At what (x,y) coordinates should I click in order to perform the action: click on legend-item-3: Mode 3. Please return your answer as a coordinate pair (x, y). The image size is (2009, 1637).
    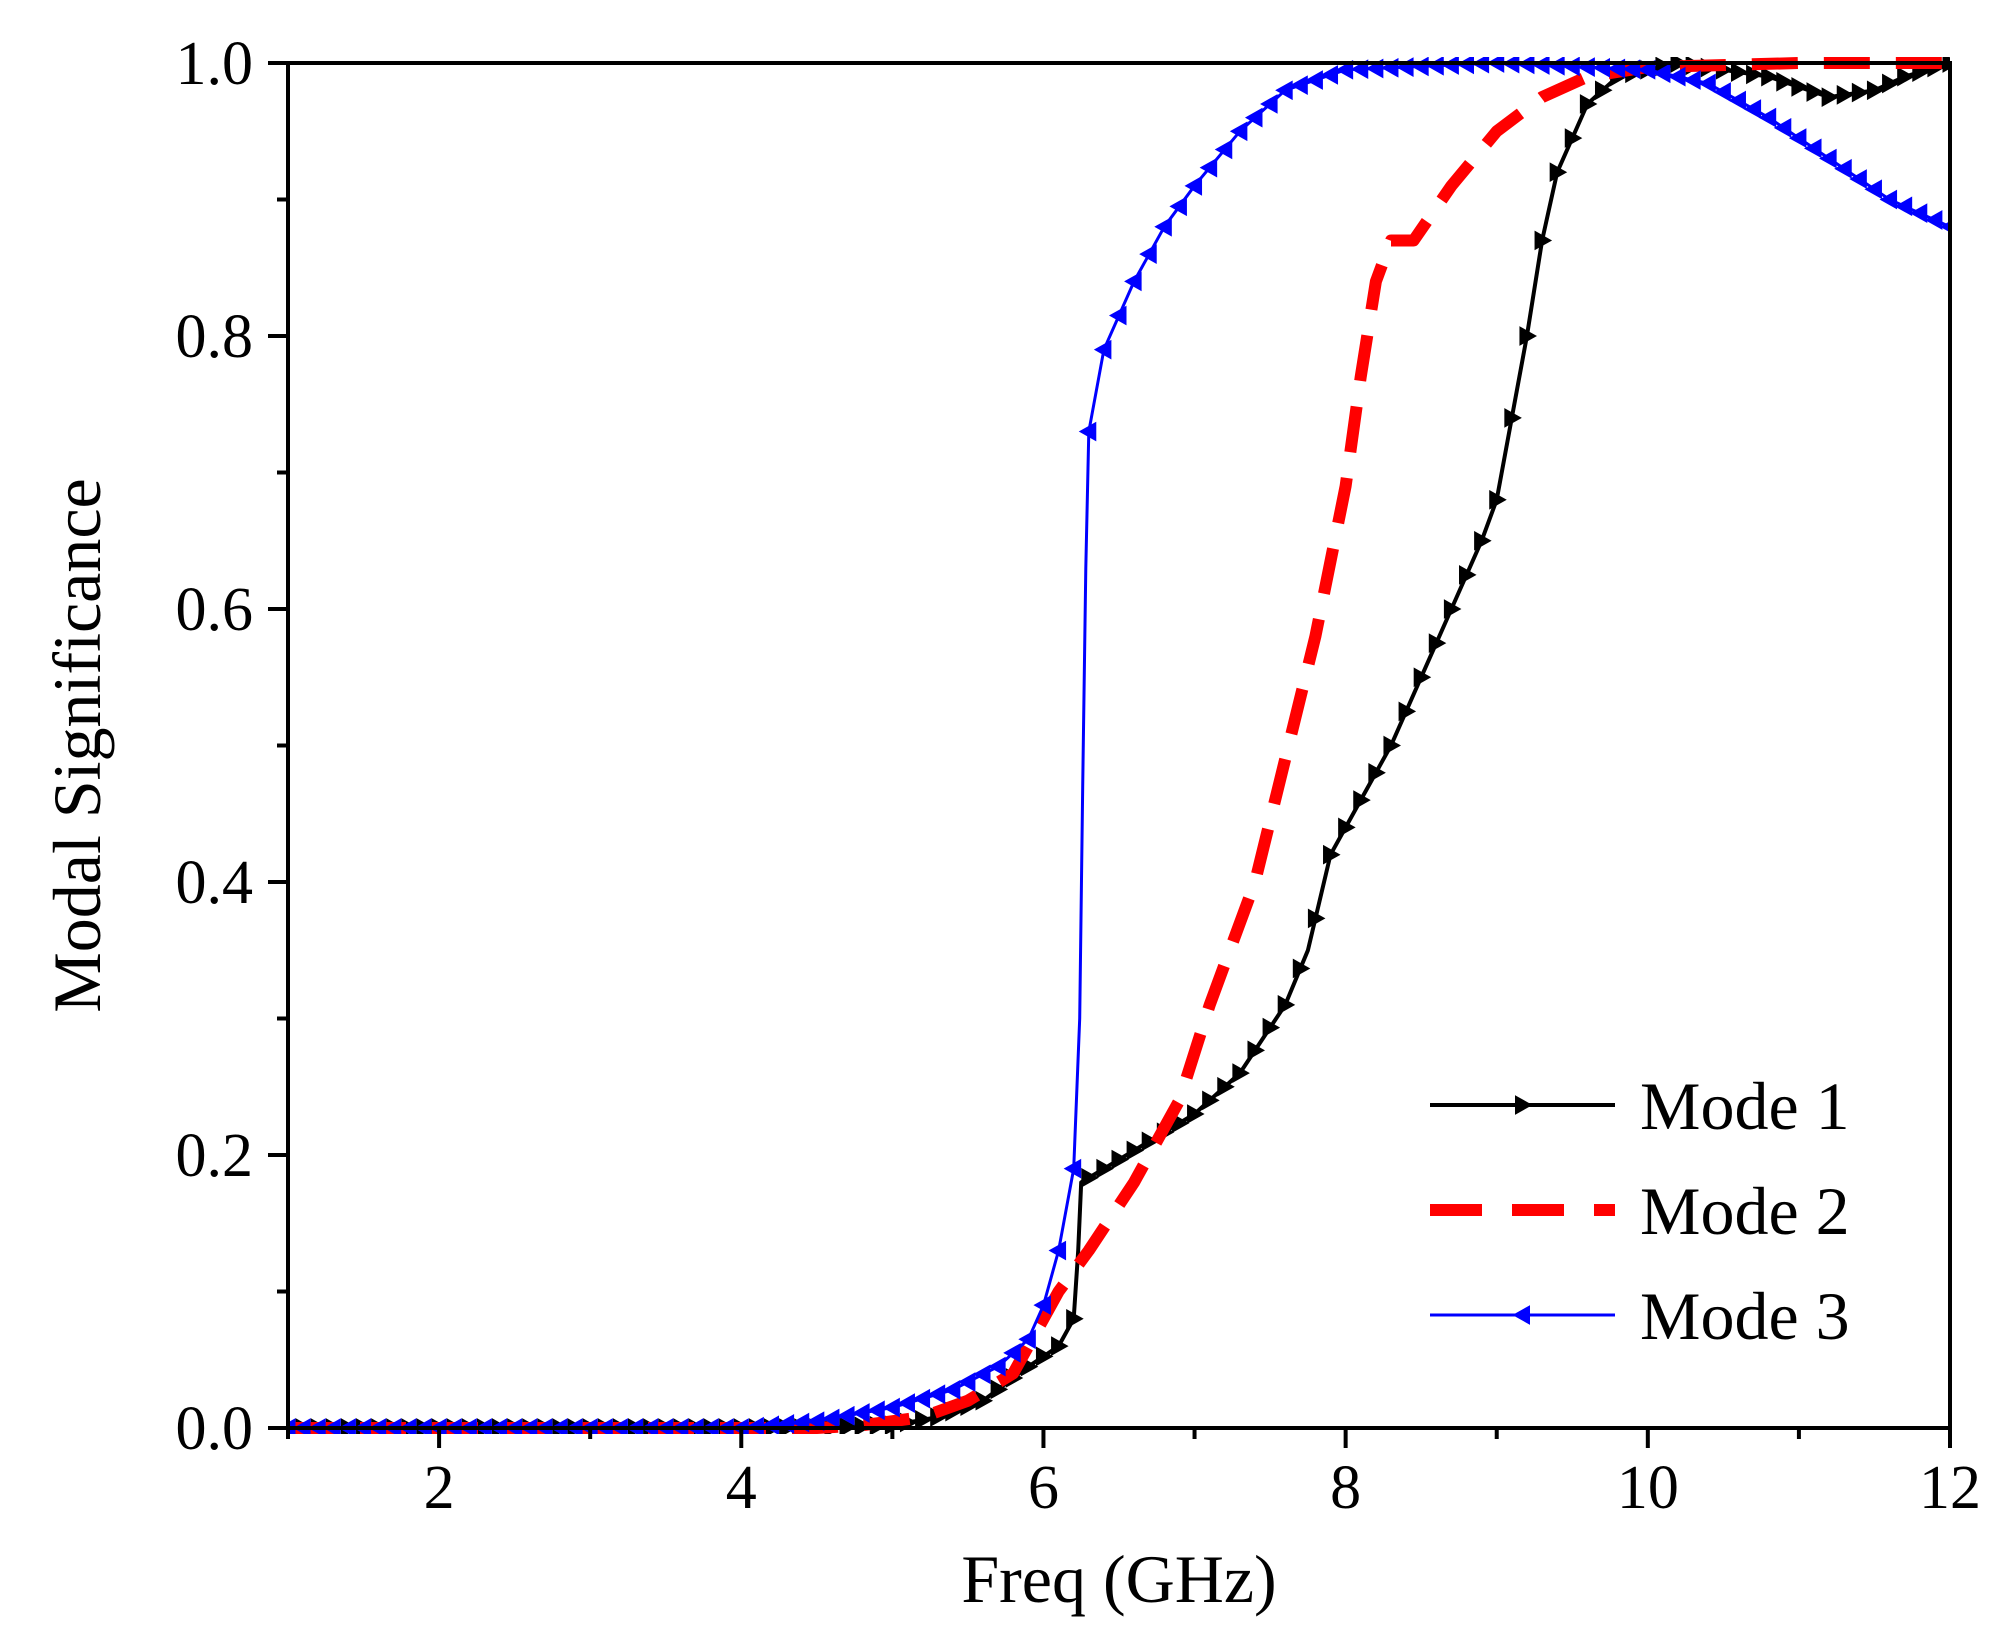
    Looking at the image, I should click on (1640, 1316).